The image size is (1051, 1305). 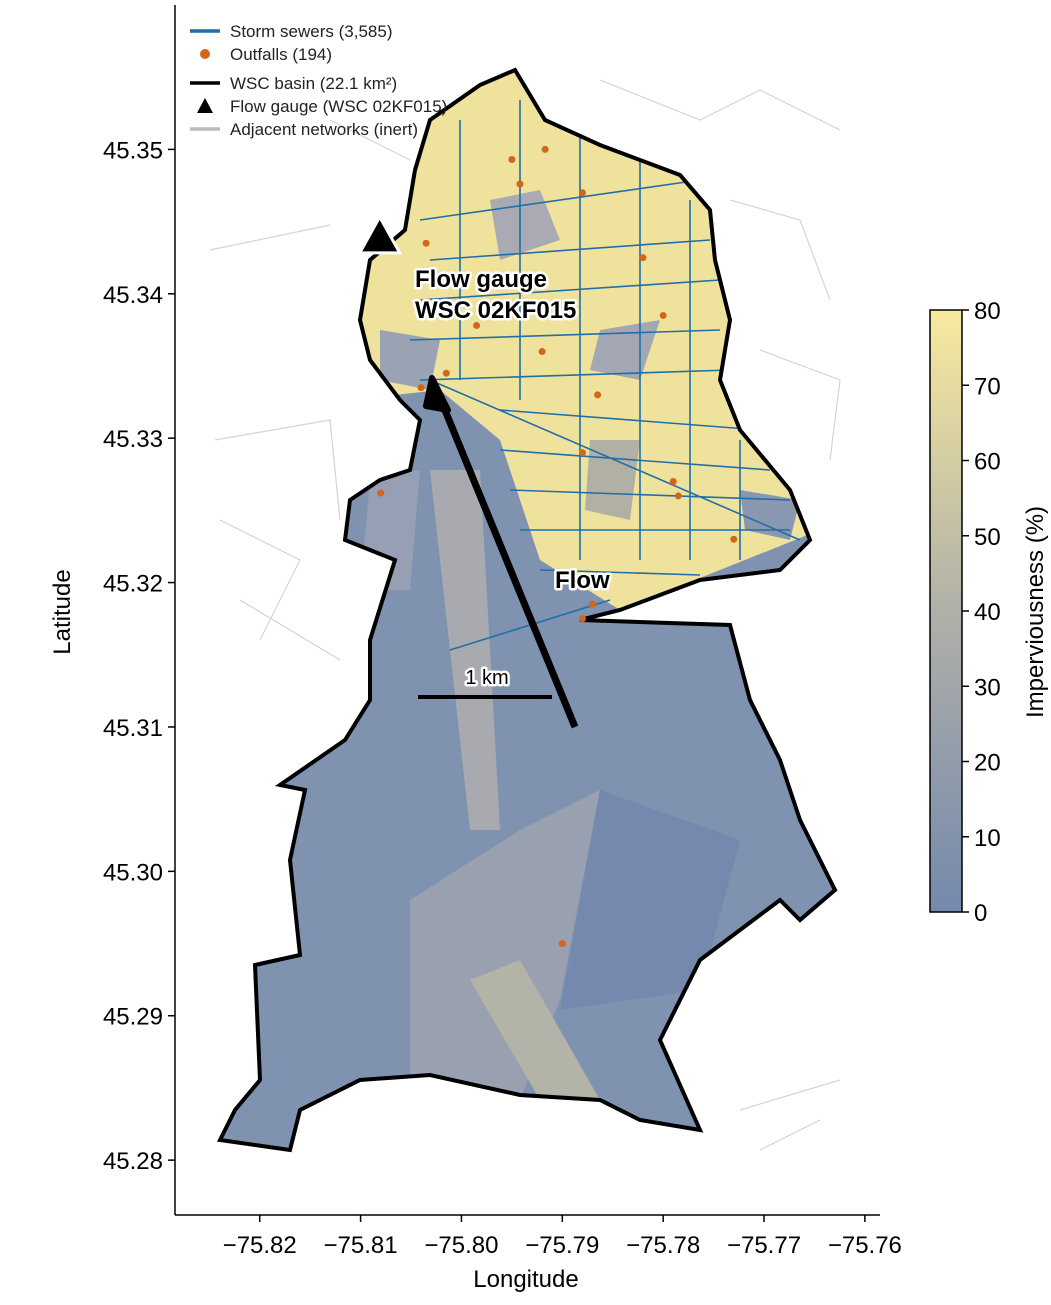 I want to click on colorbar-tick-label: 10, so click(x=987, y=838).